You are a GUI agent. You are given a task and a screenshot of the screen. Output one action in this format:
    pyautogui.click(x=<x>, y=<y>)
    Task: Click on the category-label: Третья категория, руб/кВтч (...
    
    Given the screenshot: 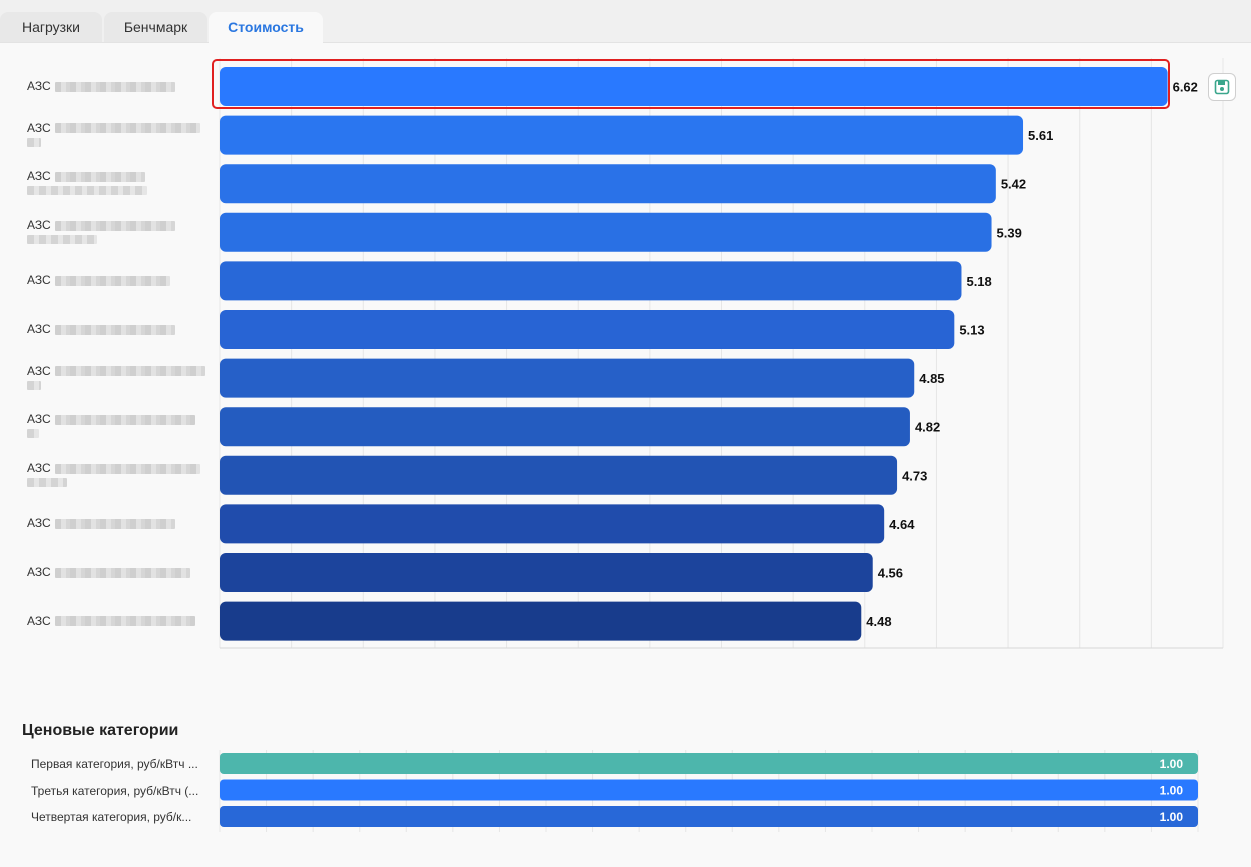 What is the action you would take?
    pyautogui.click(x=115, y=790)
    